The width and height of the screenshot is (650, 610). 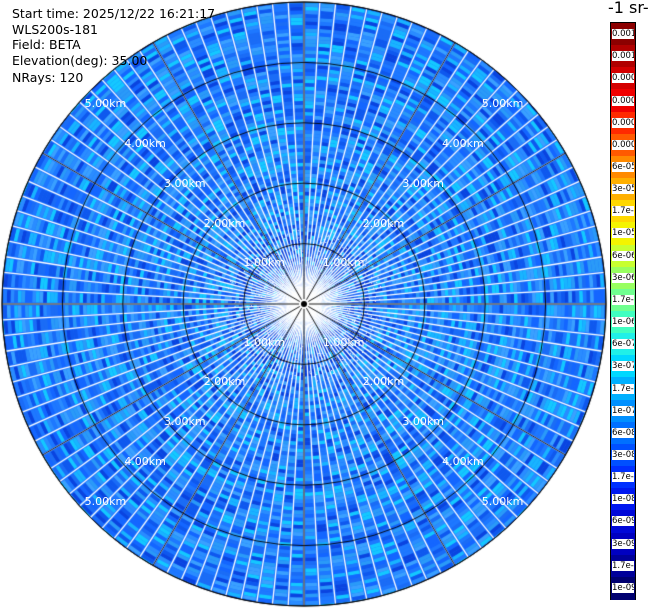 I want to click on start-time-text: Start time: 2025/12/22 16:21:17, so click(x=114, y=13).